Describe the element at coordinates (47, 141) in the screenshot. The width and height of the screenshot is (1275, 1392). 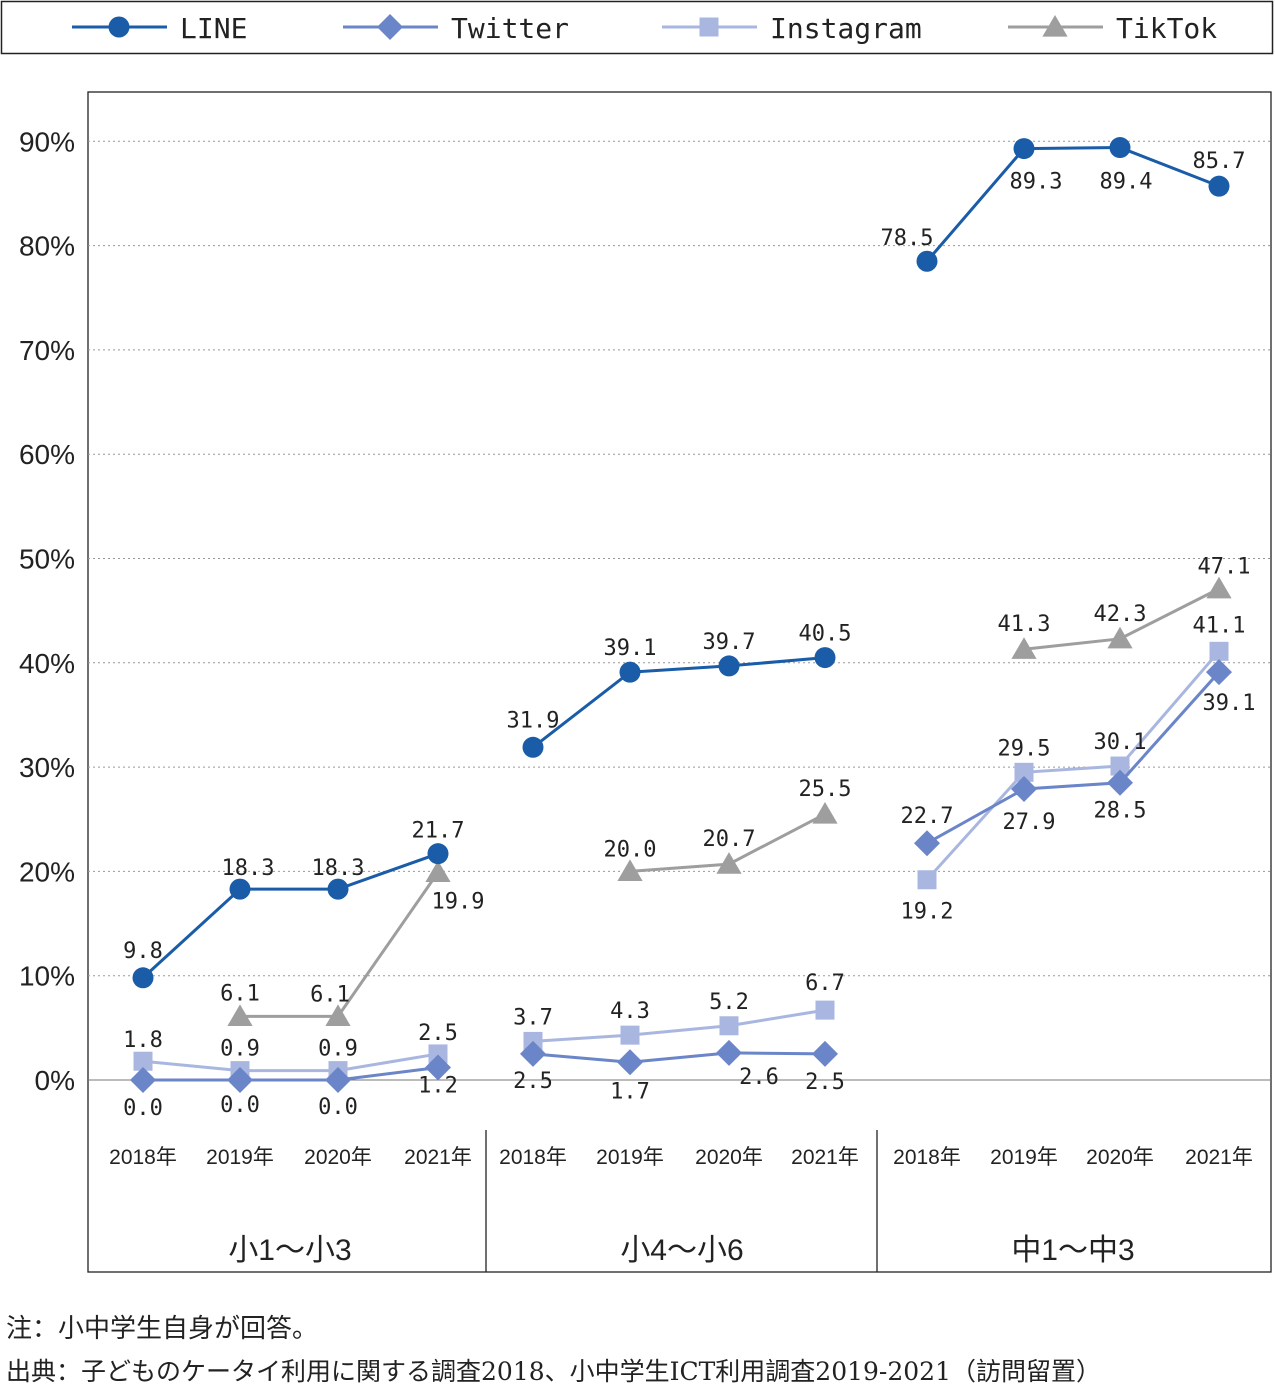
I see `y-tick-label: 90%` at that location.